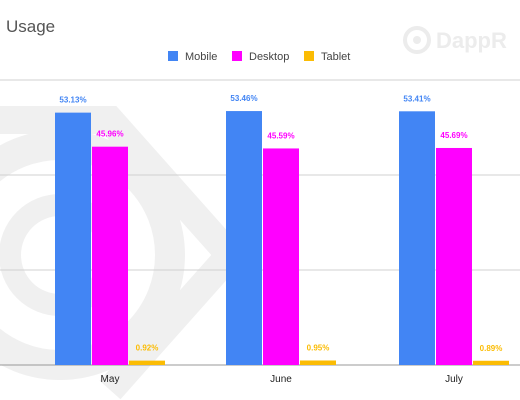  I want to click on legend-label-tablet: Tablet, so click(335, 57).